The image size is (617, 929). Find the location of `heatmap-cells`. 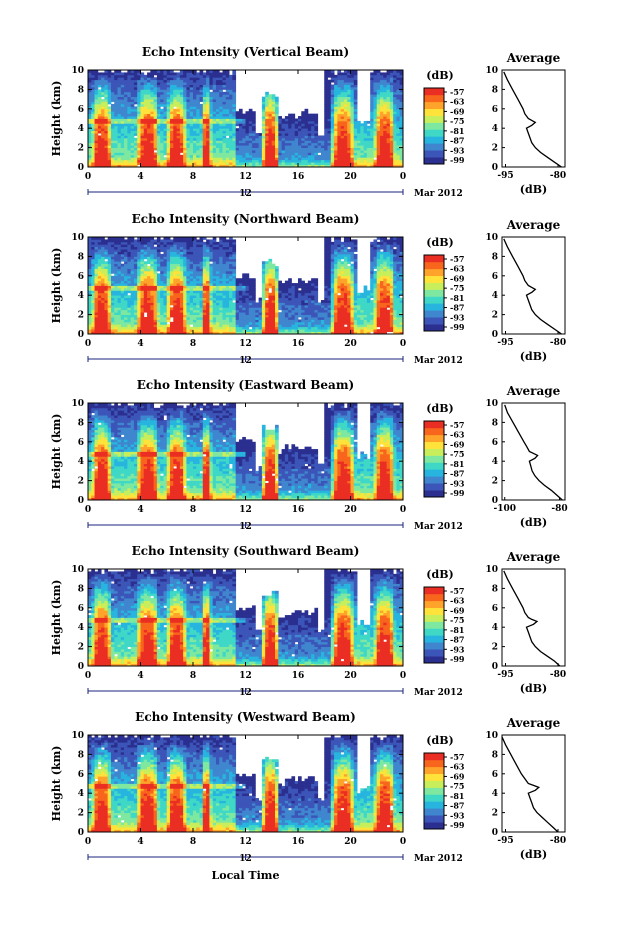

heatmap-cells is located at coordinates (246, 286).